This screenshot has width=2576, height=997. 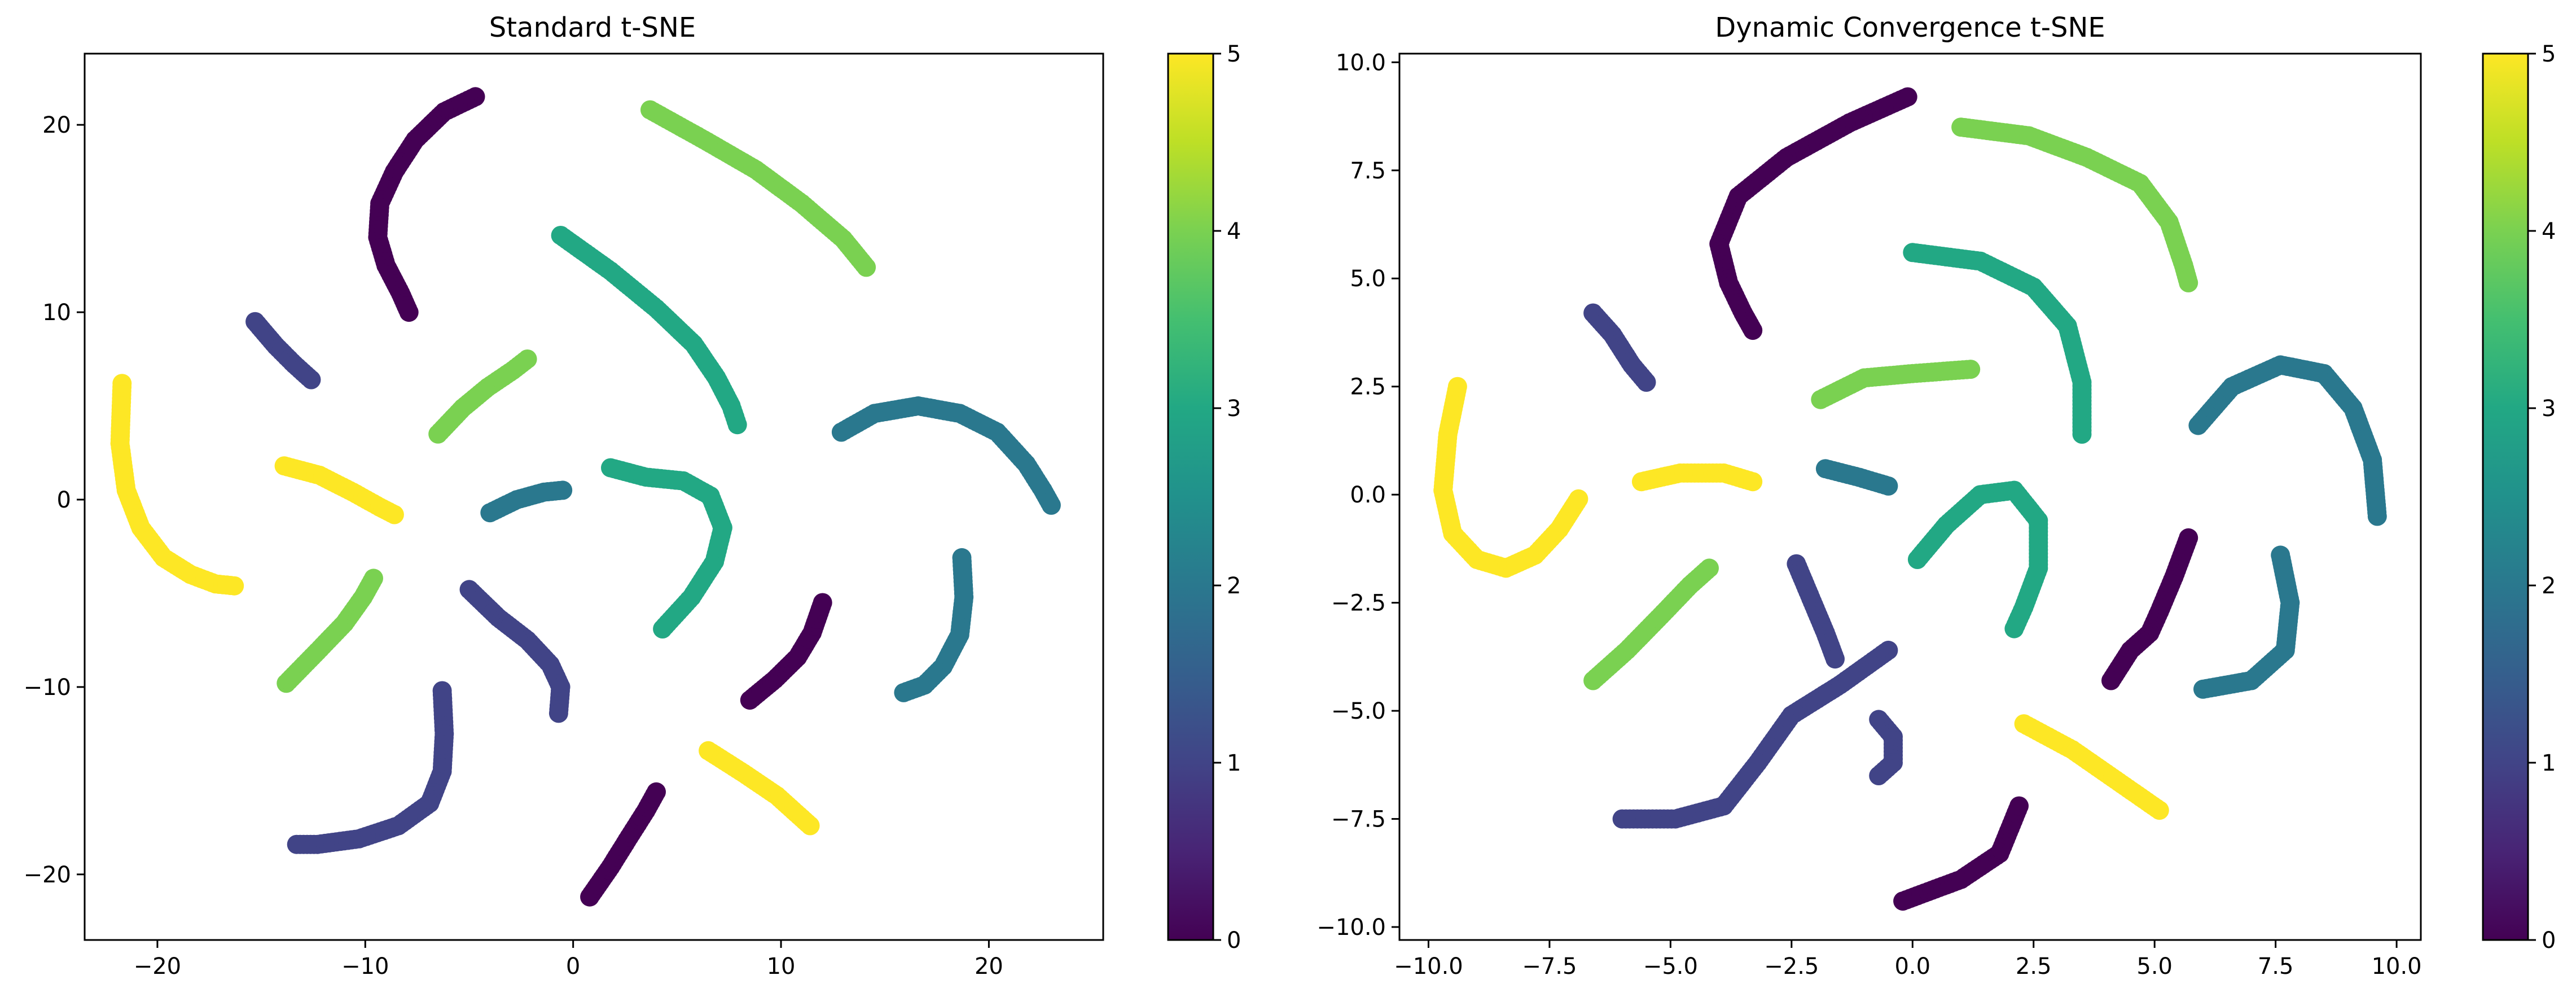 What do you see at coordinates (1368, 279) in the screenshot?
I see `y-tick-label: 5.0` at bounding box center [1368, 279].